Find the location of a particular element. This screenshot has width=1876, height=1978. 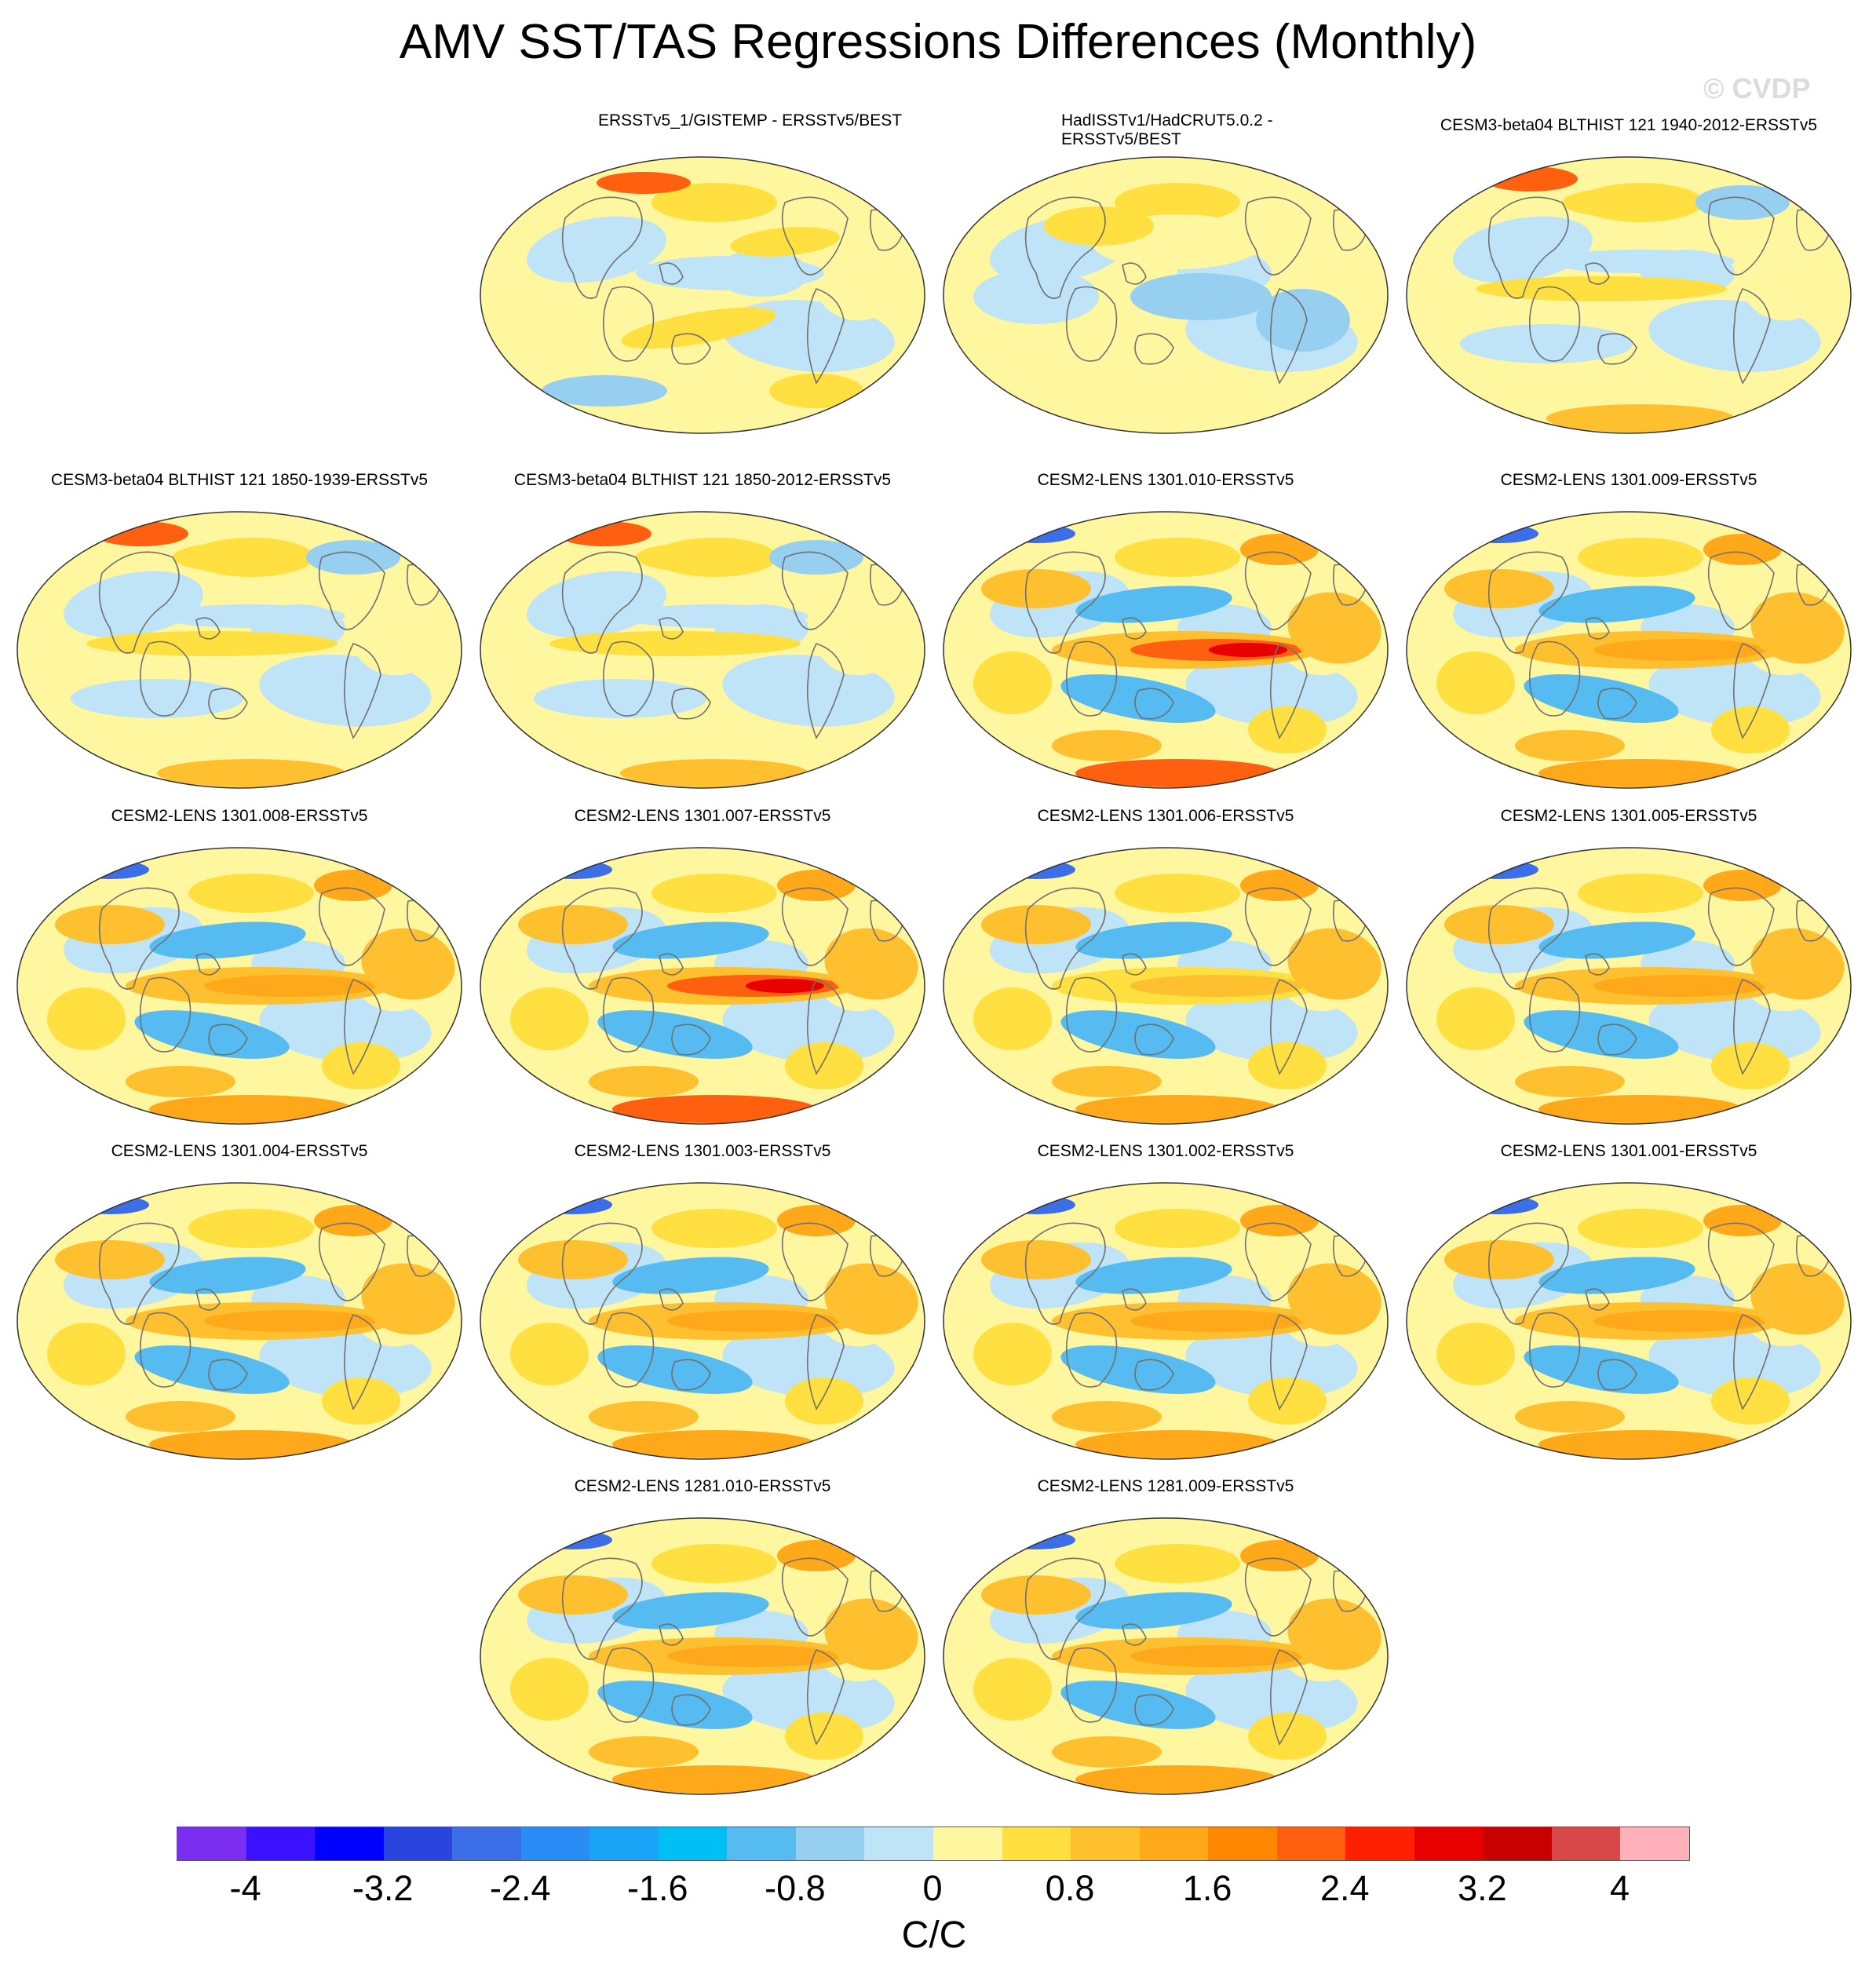

panel-title: CESM2-LENS 1301.003-ERSSTv5 is located at coordinates (702, 1151).